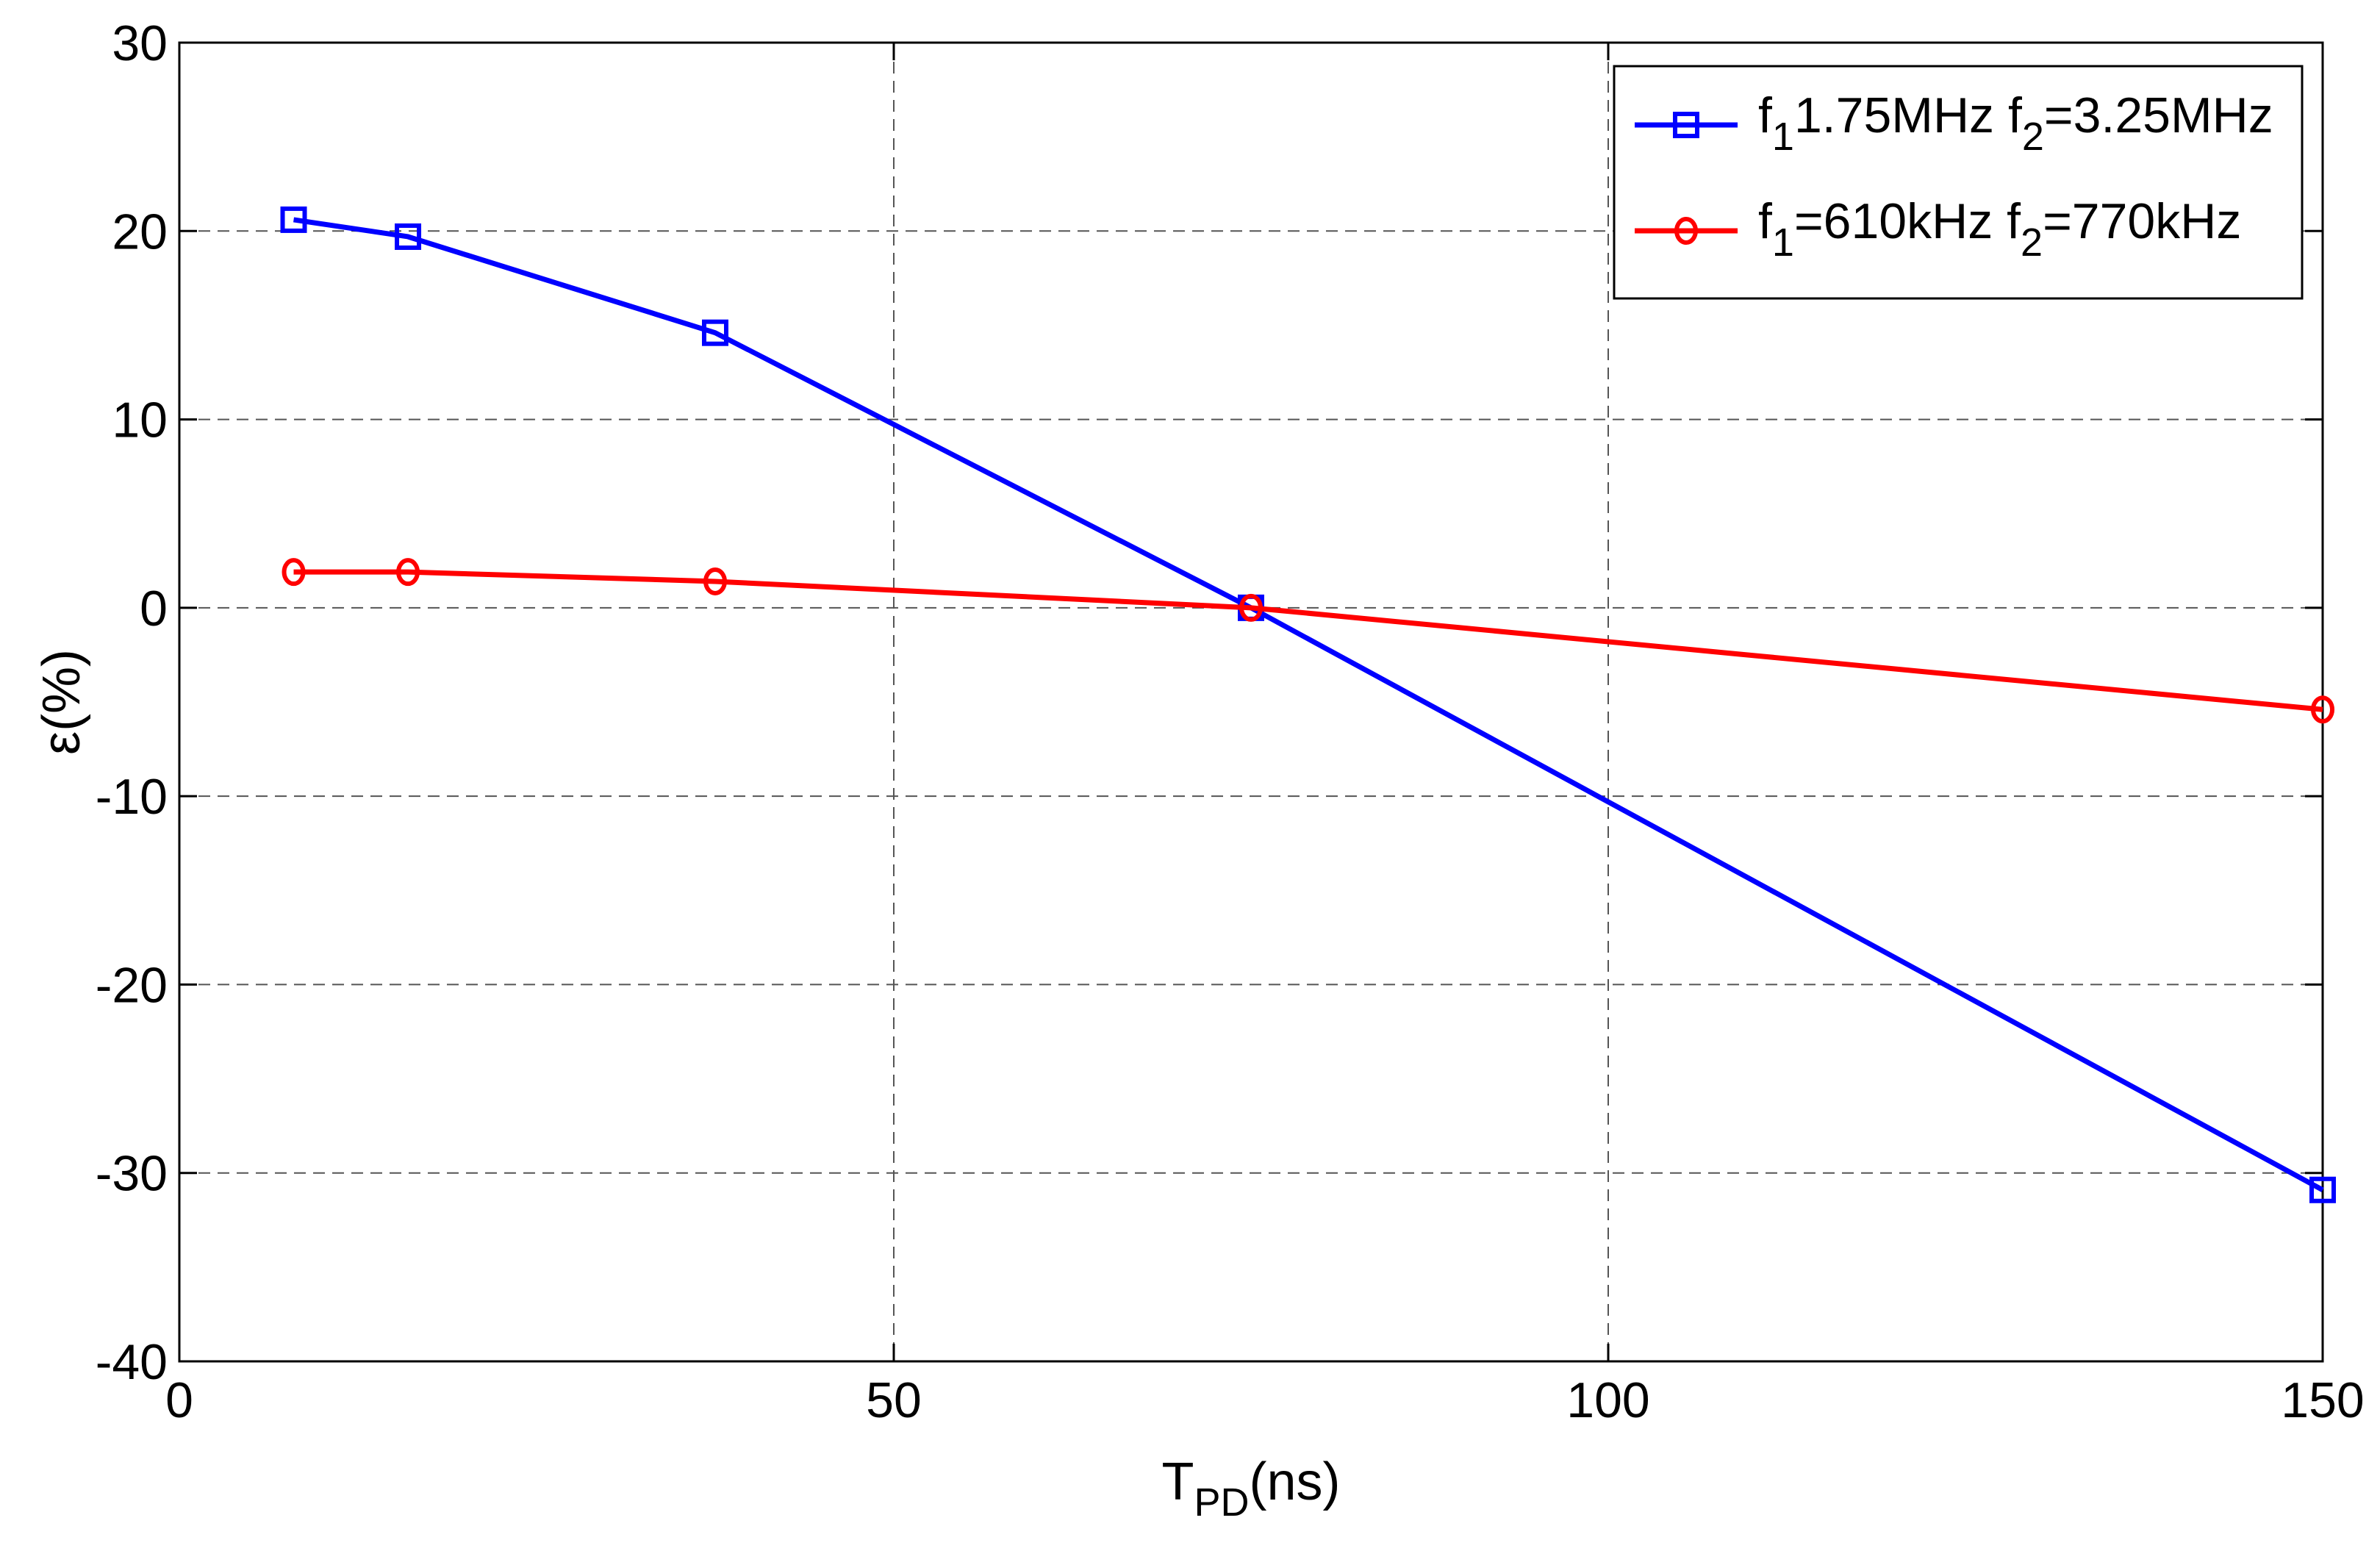 The height and width of the screenshot is (1551, 2380). Describe the element at coordinates (132, 1174) in the screenshot. I see `y-tick-label: -30` at that location.